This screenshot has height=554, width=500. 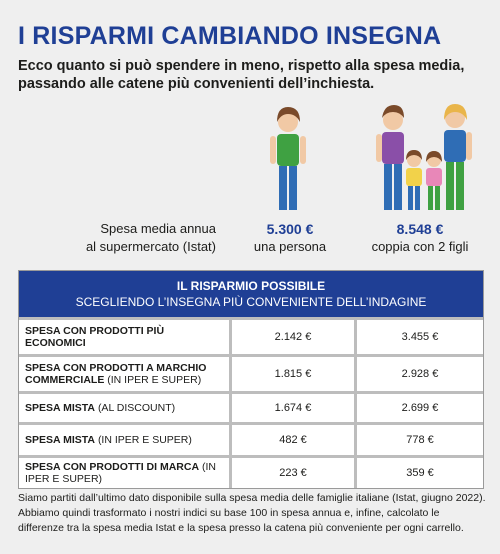 What do you see at coordinates (420, 238) in the screenshot?
I see `summary-column: 8.548 € coppia con 2 figli` at bounding box center [420, 238].